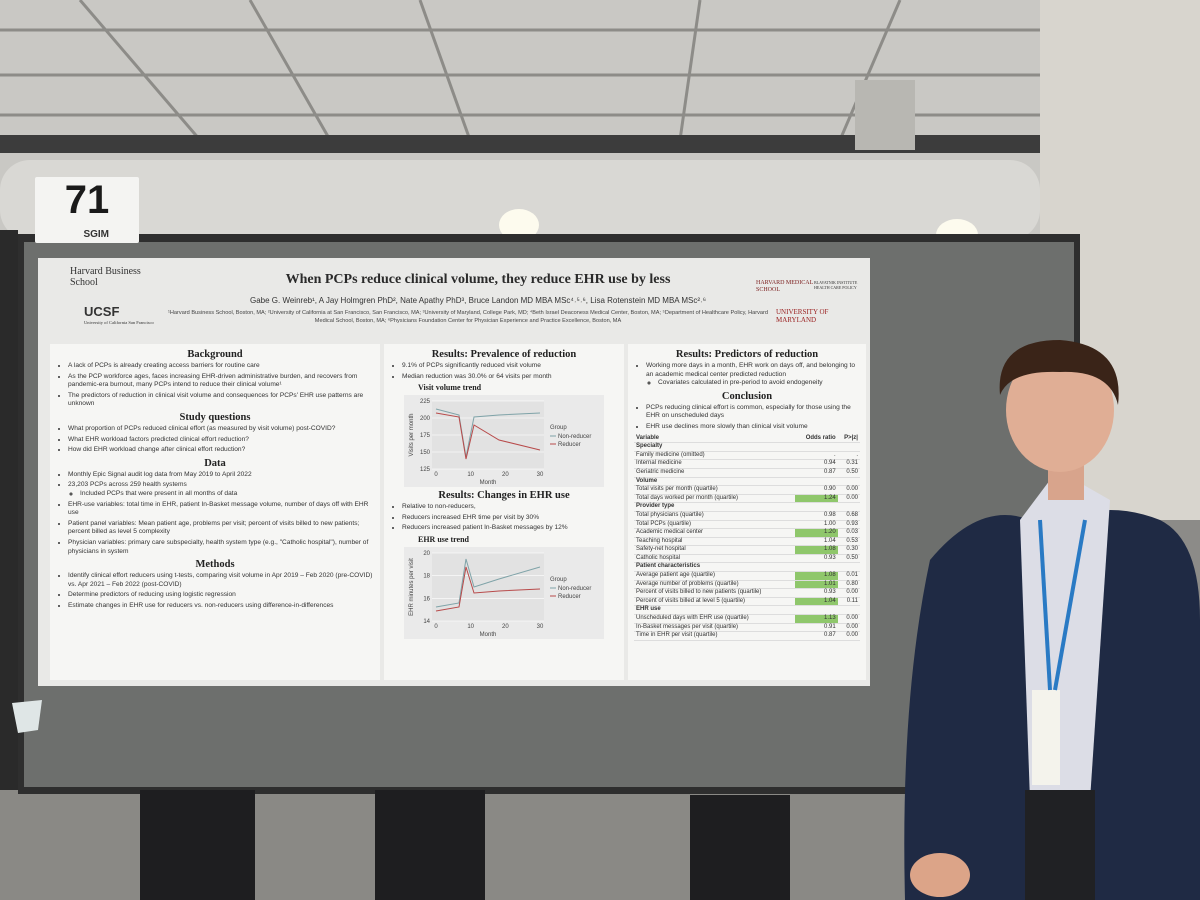 Image resolution: width=1200 pixels, height=900 pixels. I want to click on table-cell: 0.90, so click(816, 490).